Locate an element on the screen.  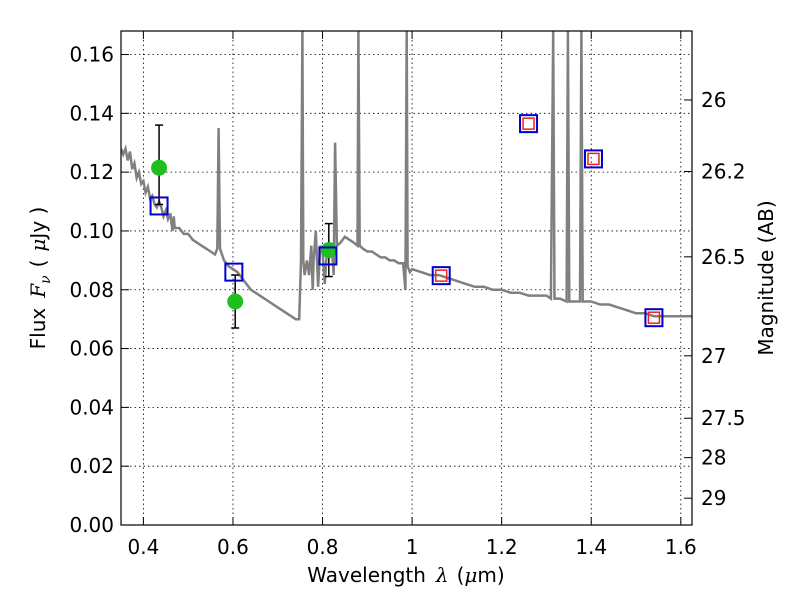
x-tick-label: 1.6 is located at coordinates (681, 547).